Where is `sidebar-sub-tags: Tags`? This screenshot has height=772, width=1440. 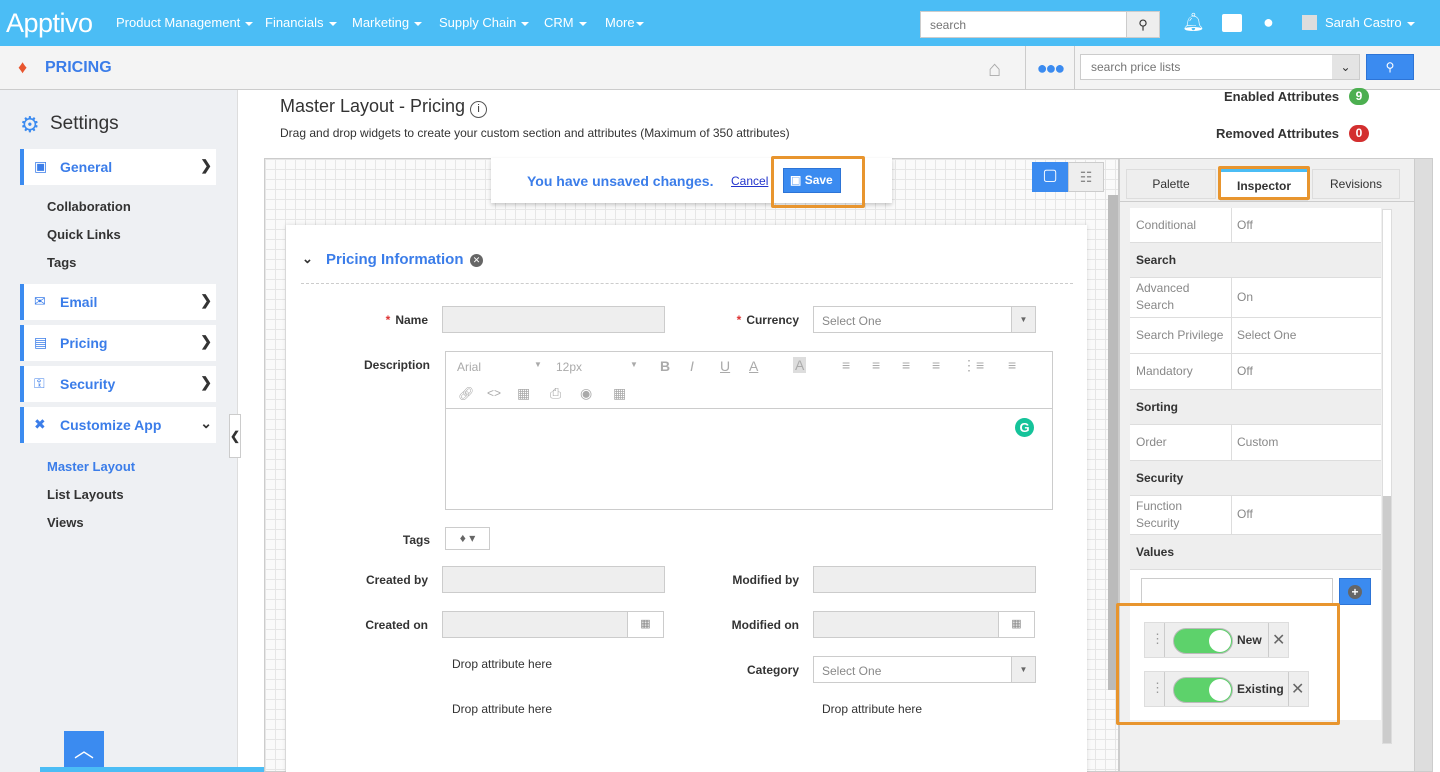 sidebar-sub-tags: Tags is located at coordinates (62, 262).